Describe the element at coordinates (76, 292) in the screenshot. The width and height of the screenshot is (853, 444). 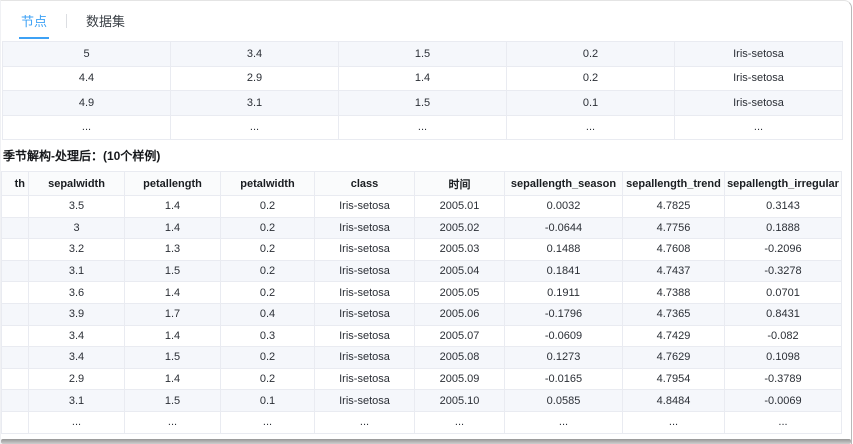
I see `table-cell: 3.6` at that location.